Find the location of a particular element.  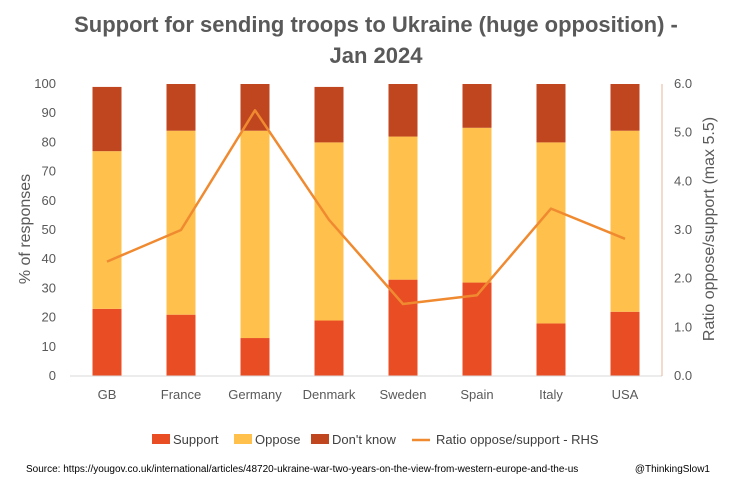

chart-title-line2: Jan 2024 is located at coordinates (377, 55).